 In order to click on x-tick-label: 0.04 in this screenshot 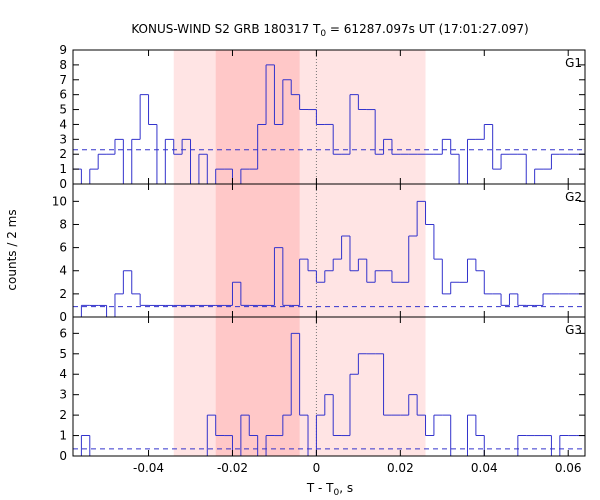, I will do `click(484, 468)`.